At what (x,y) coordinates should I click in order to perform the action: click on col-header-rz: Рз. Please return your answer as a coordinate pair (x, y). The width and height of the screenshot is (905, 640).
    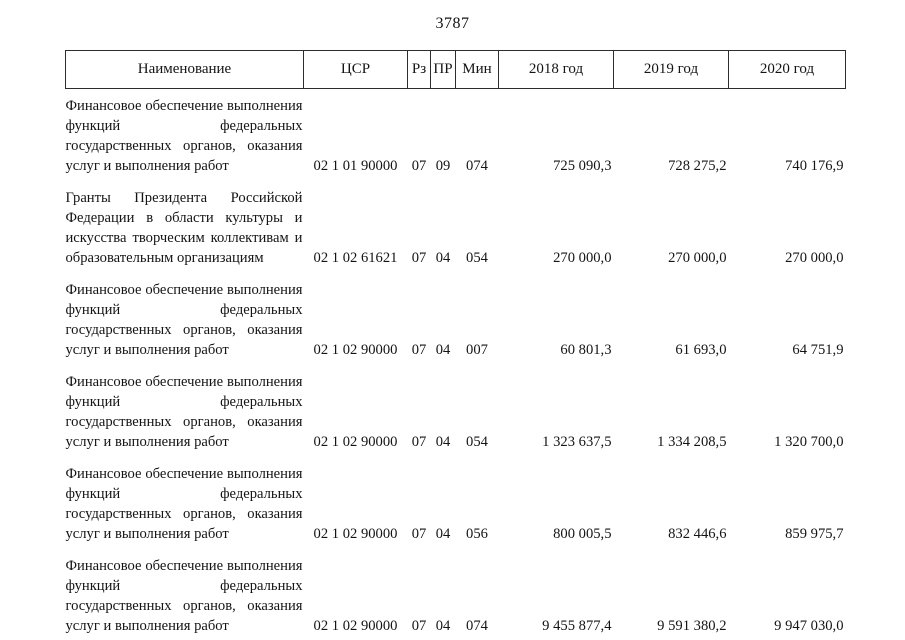
    Looking at the image, I should click on (419, 69).